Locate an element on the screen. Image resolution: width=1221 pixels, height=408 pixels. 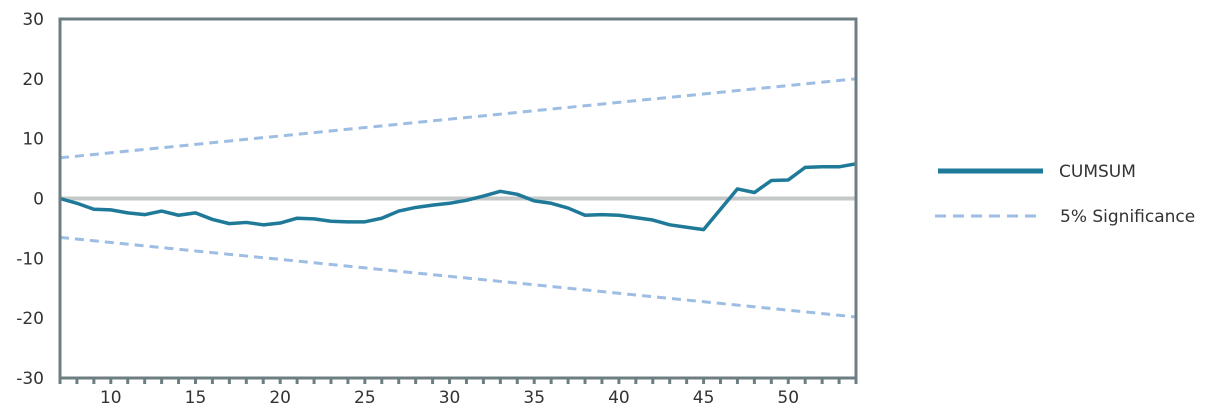
cumsum-series-line is located at coordinates (458, 197).